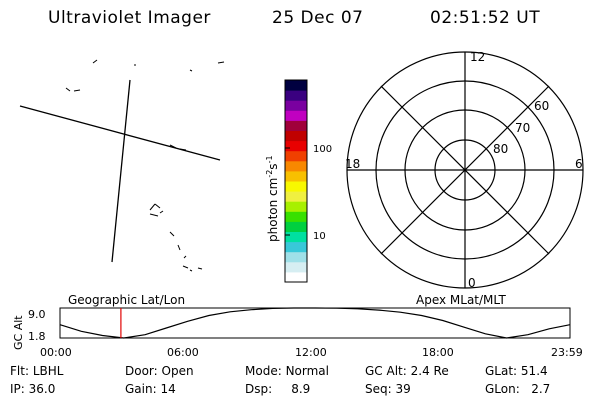  I want to click on glat-field: GLat: 51.4, so click(516, 371).